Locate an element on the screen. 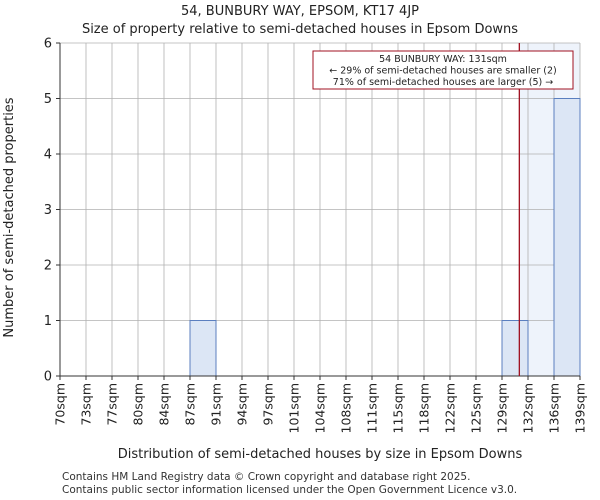  x-tick-label: 111sqm is located at coordinates (372, 408).